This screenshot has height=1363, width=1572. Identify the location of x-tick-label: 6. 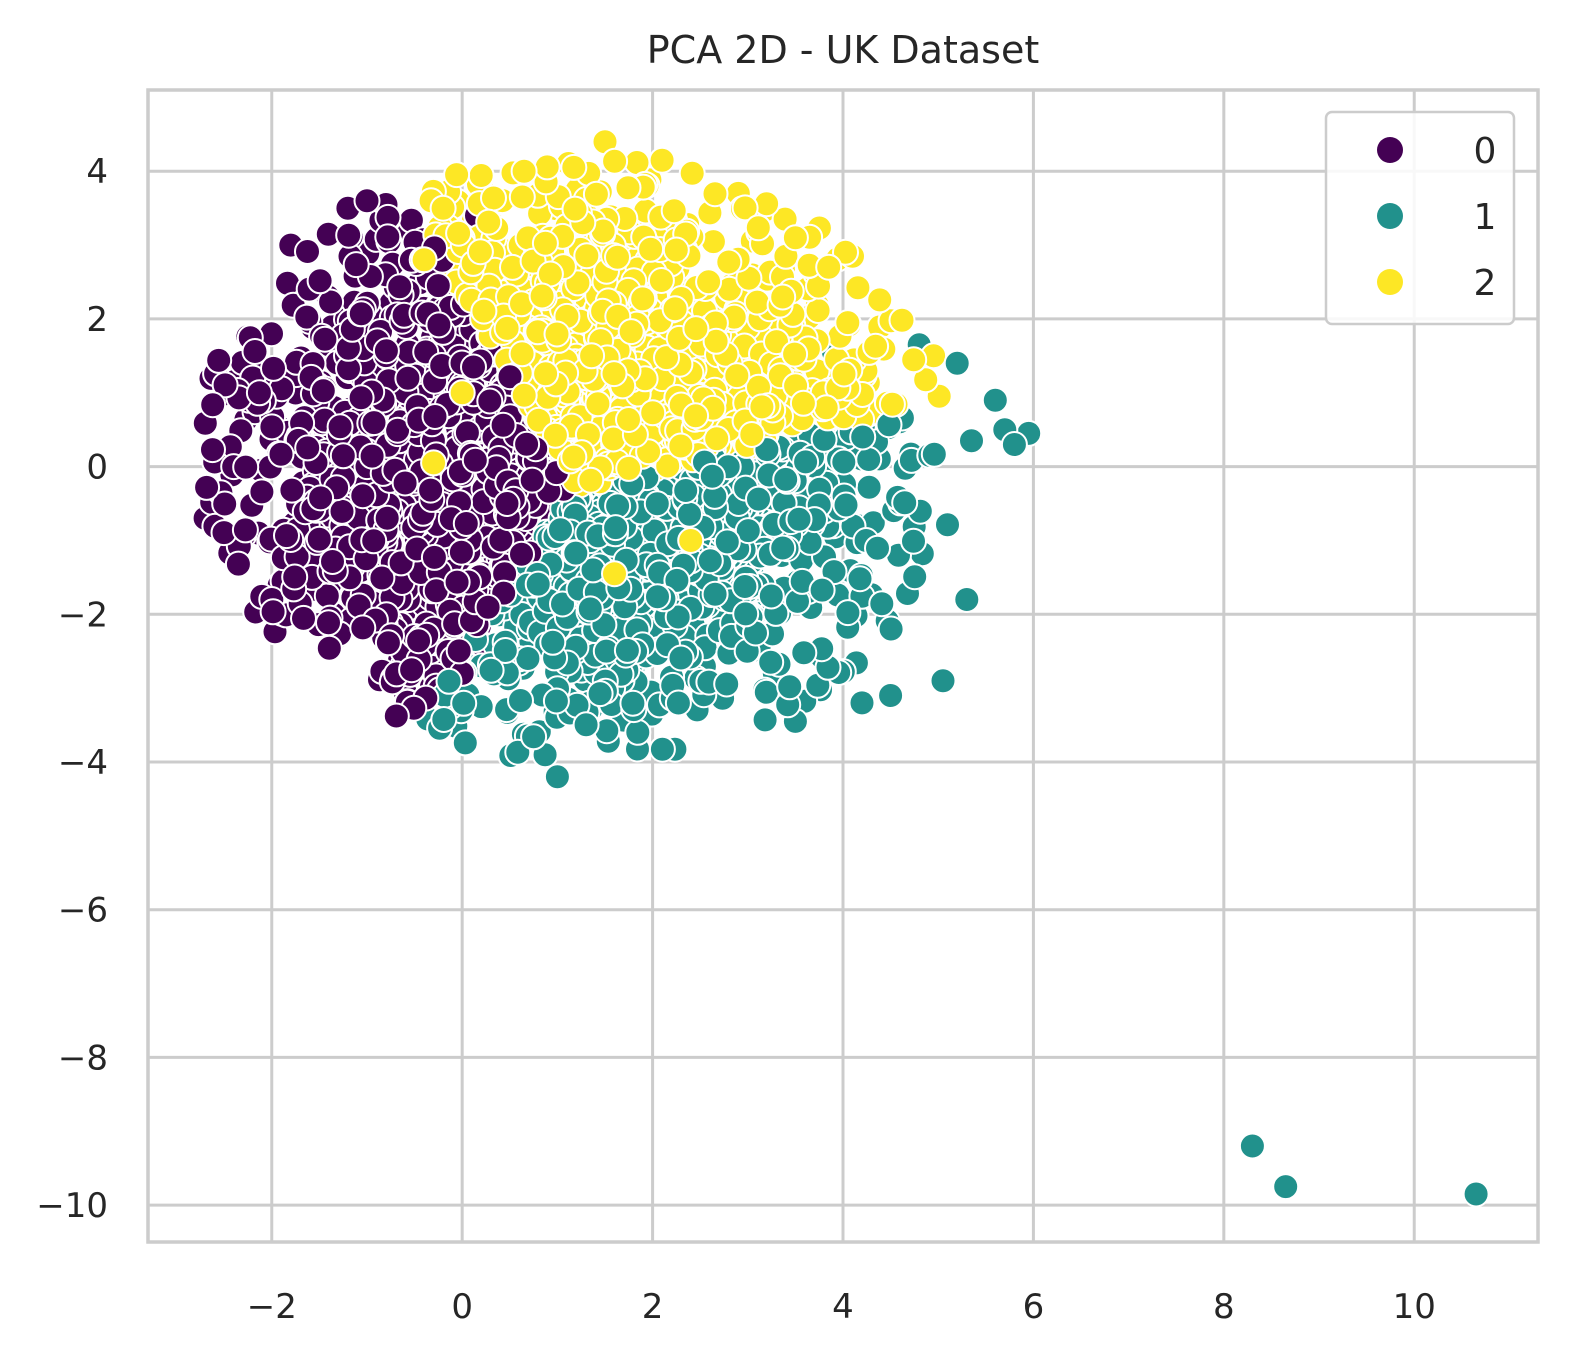
(1034, 1307).